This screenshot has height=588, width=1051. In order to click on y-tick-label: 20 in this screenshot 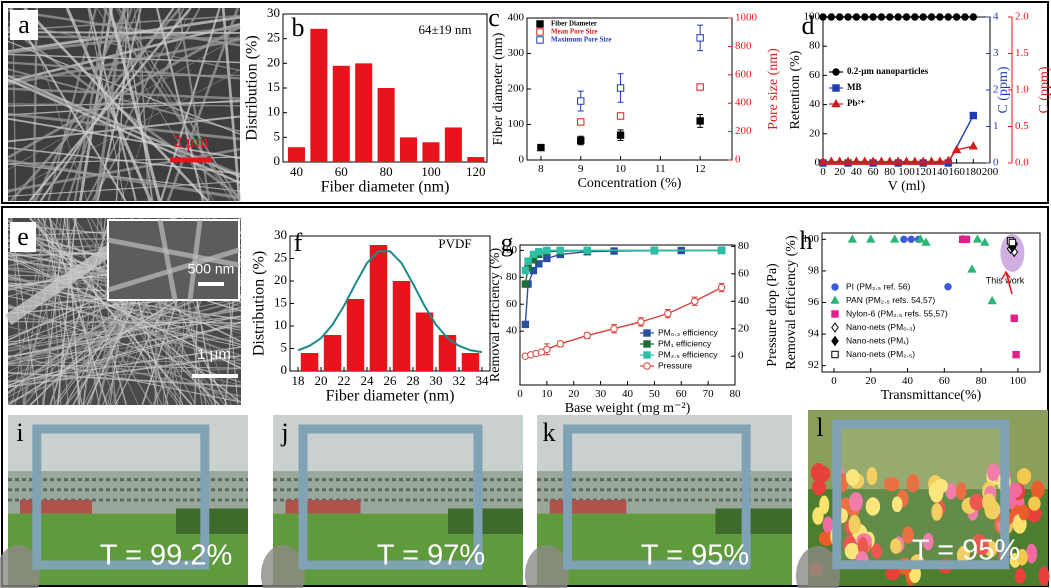, I will do `click(273, 61)`.